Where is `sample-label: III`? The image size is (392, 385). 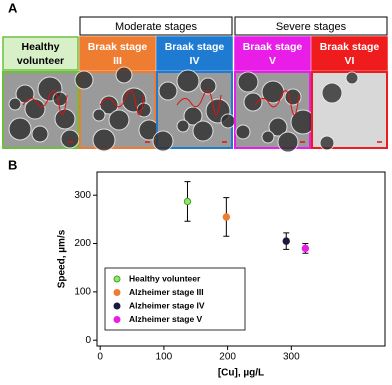
sample-label: III is located at coordinates (117, 61).